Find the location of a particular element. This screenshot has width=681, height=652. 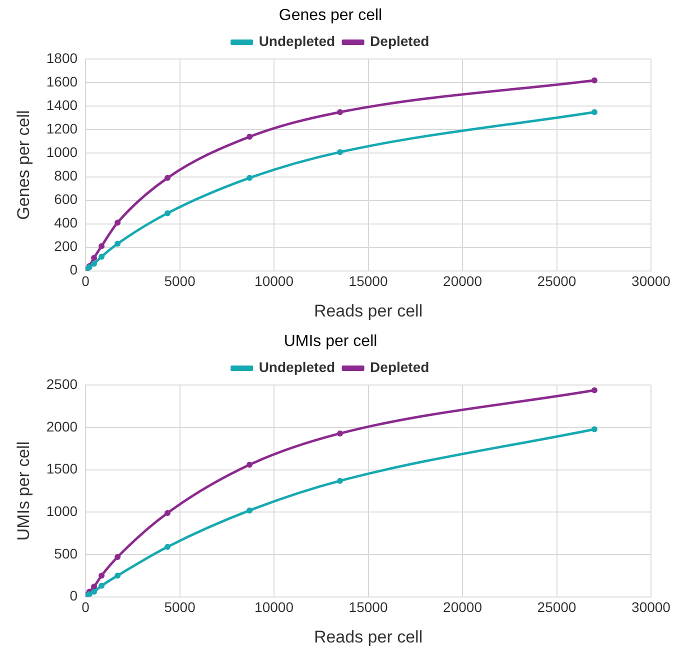

y-tick-label: 1800 is located at coordinates (62, 58).